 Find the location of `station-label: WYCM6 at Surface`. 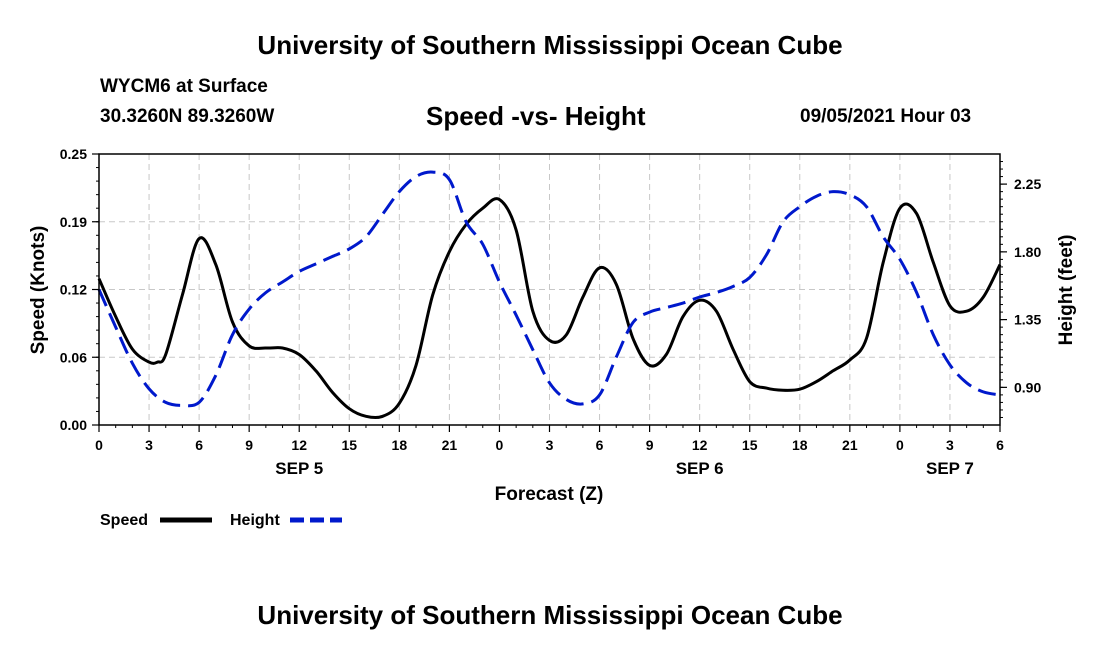

station-label: WYCM6 at Surface is located at coordinates (184, 86).